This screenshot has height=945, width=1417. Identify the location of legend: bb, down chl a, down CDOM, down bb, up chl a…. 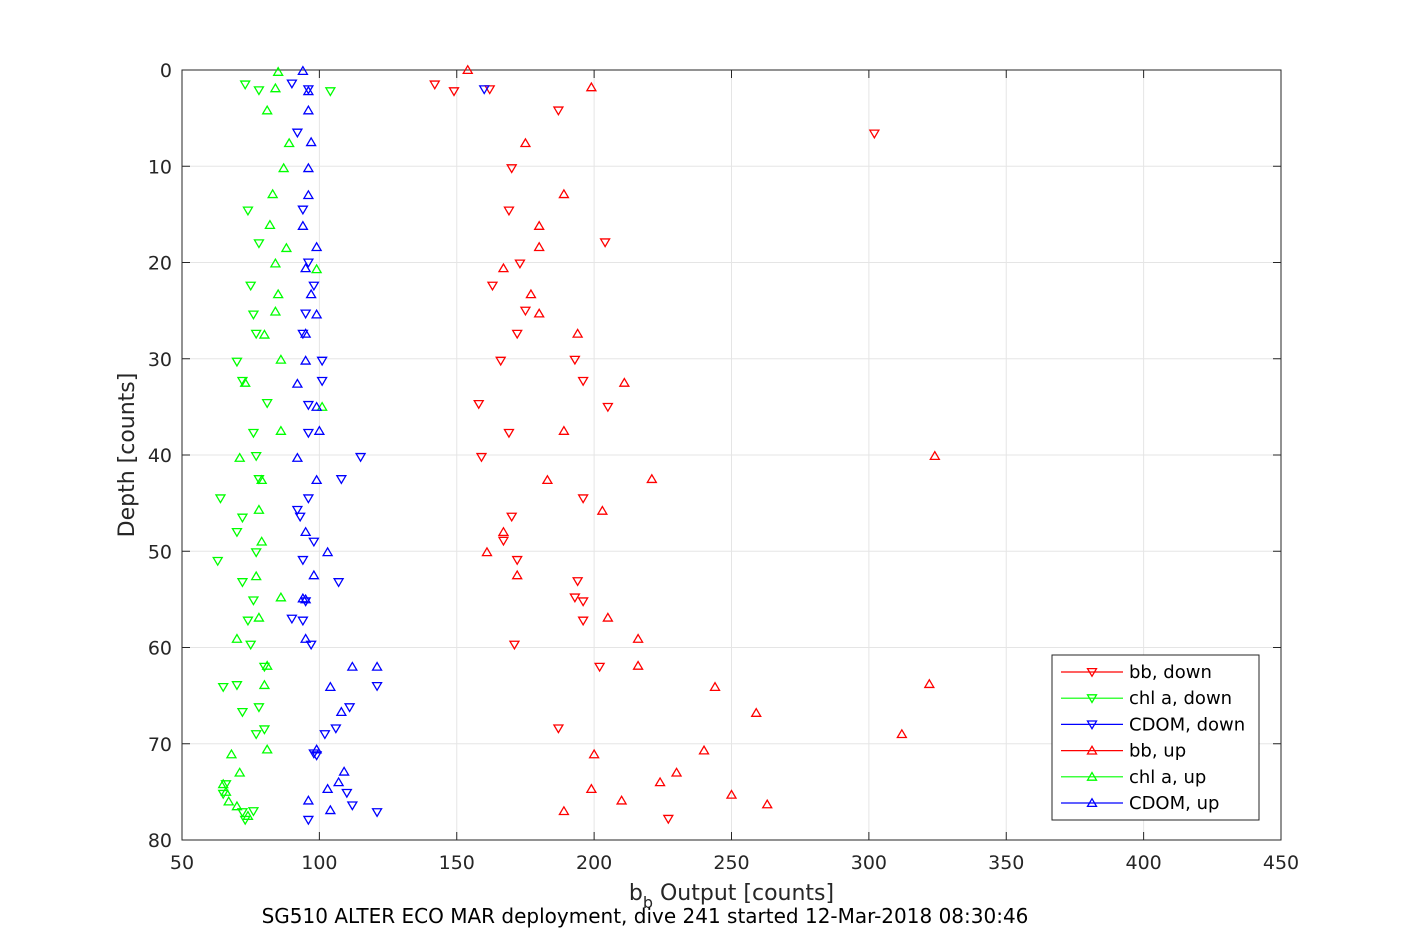
(1155, 737).